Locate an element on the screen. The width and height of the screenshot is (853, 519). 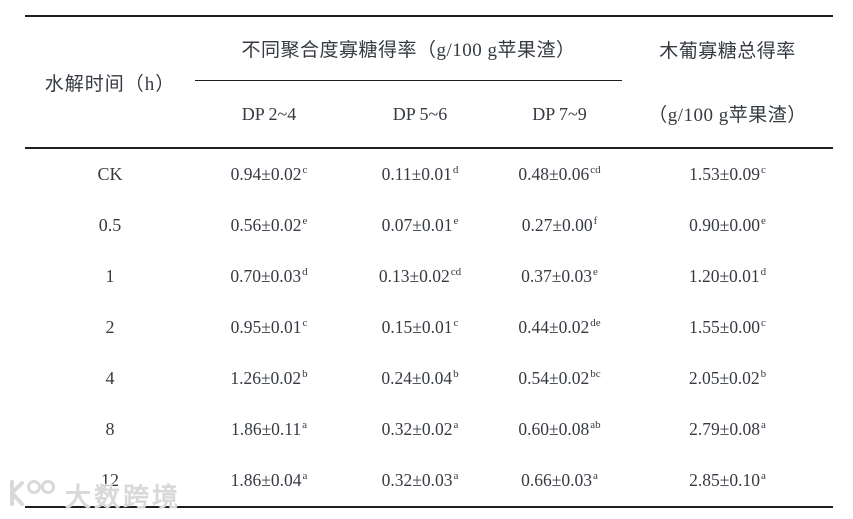
cell-dp79: 0.60±0.08ab is located at coordinates (559, 429).